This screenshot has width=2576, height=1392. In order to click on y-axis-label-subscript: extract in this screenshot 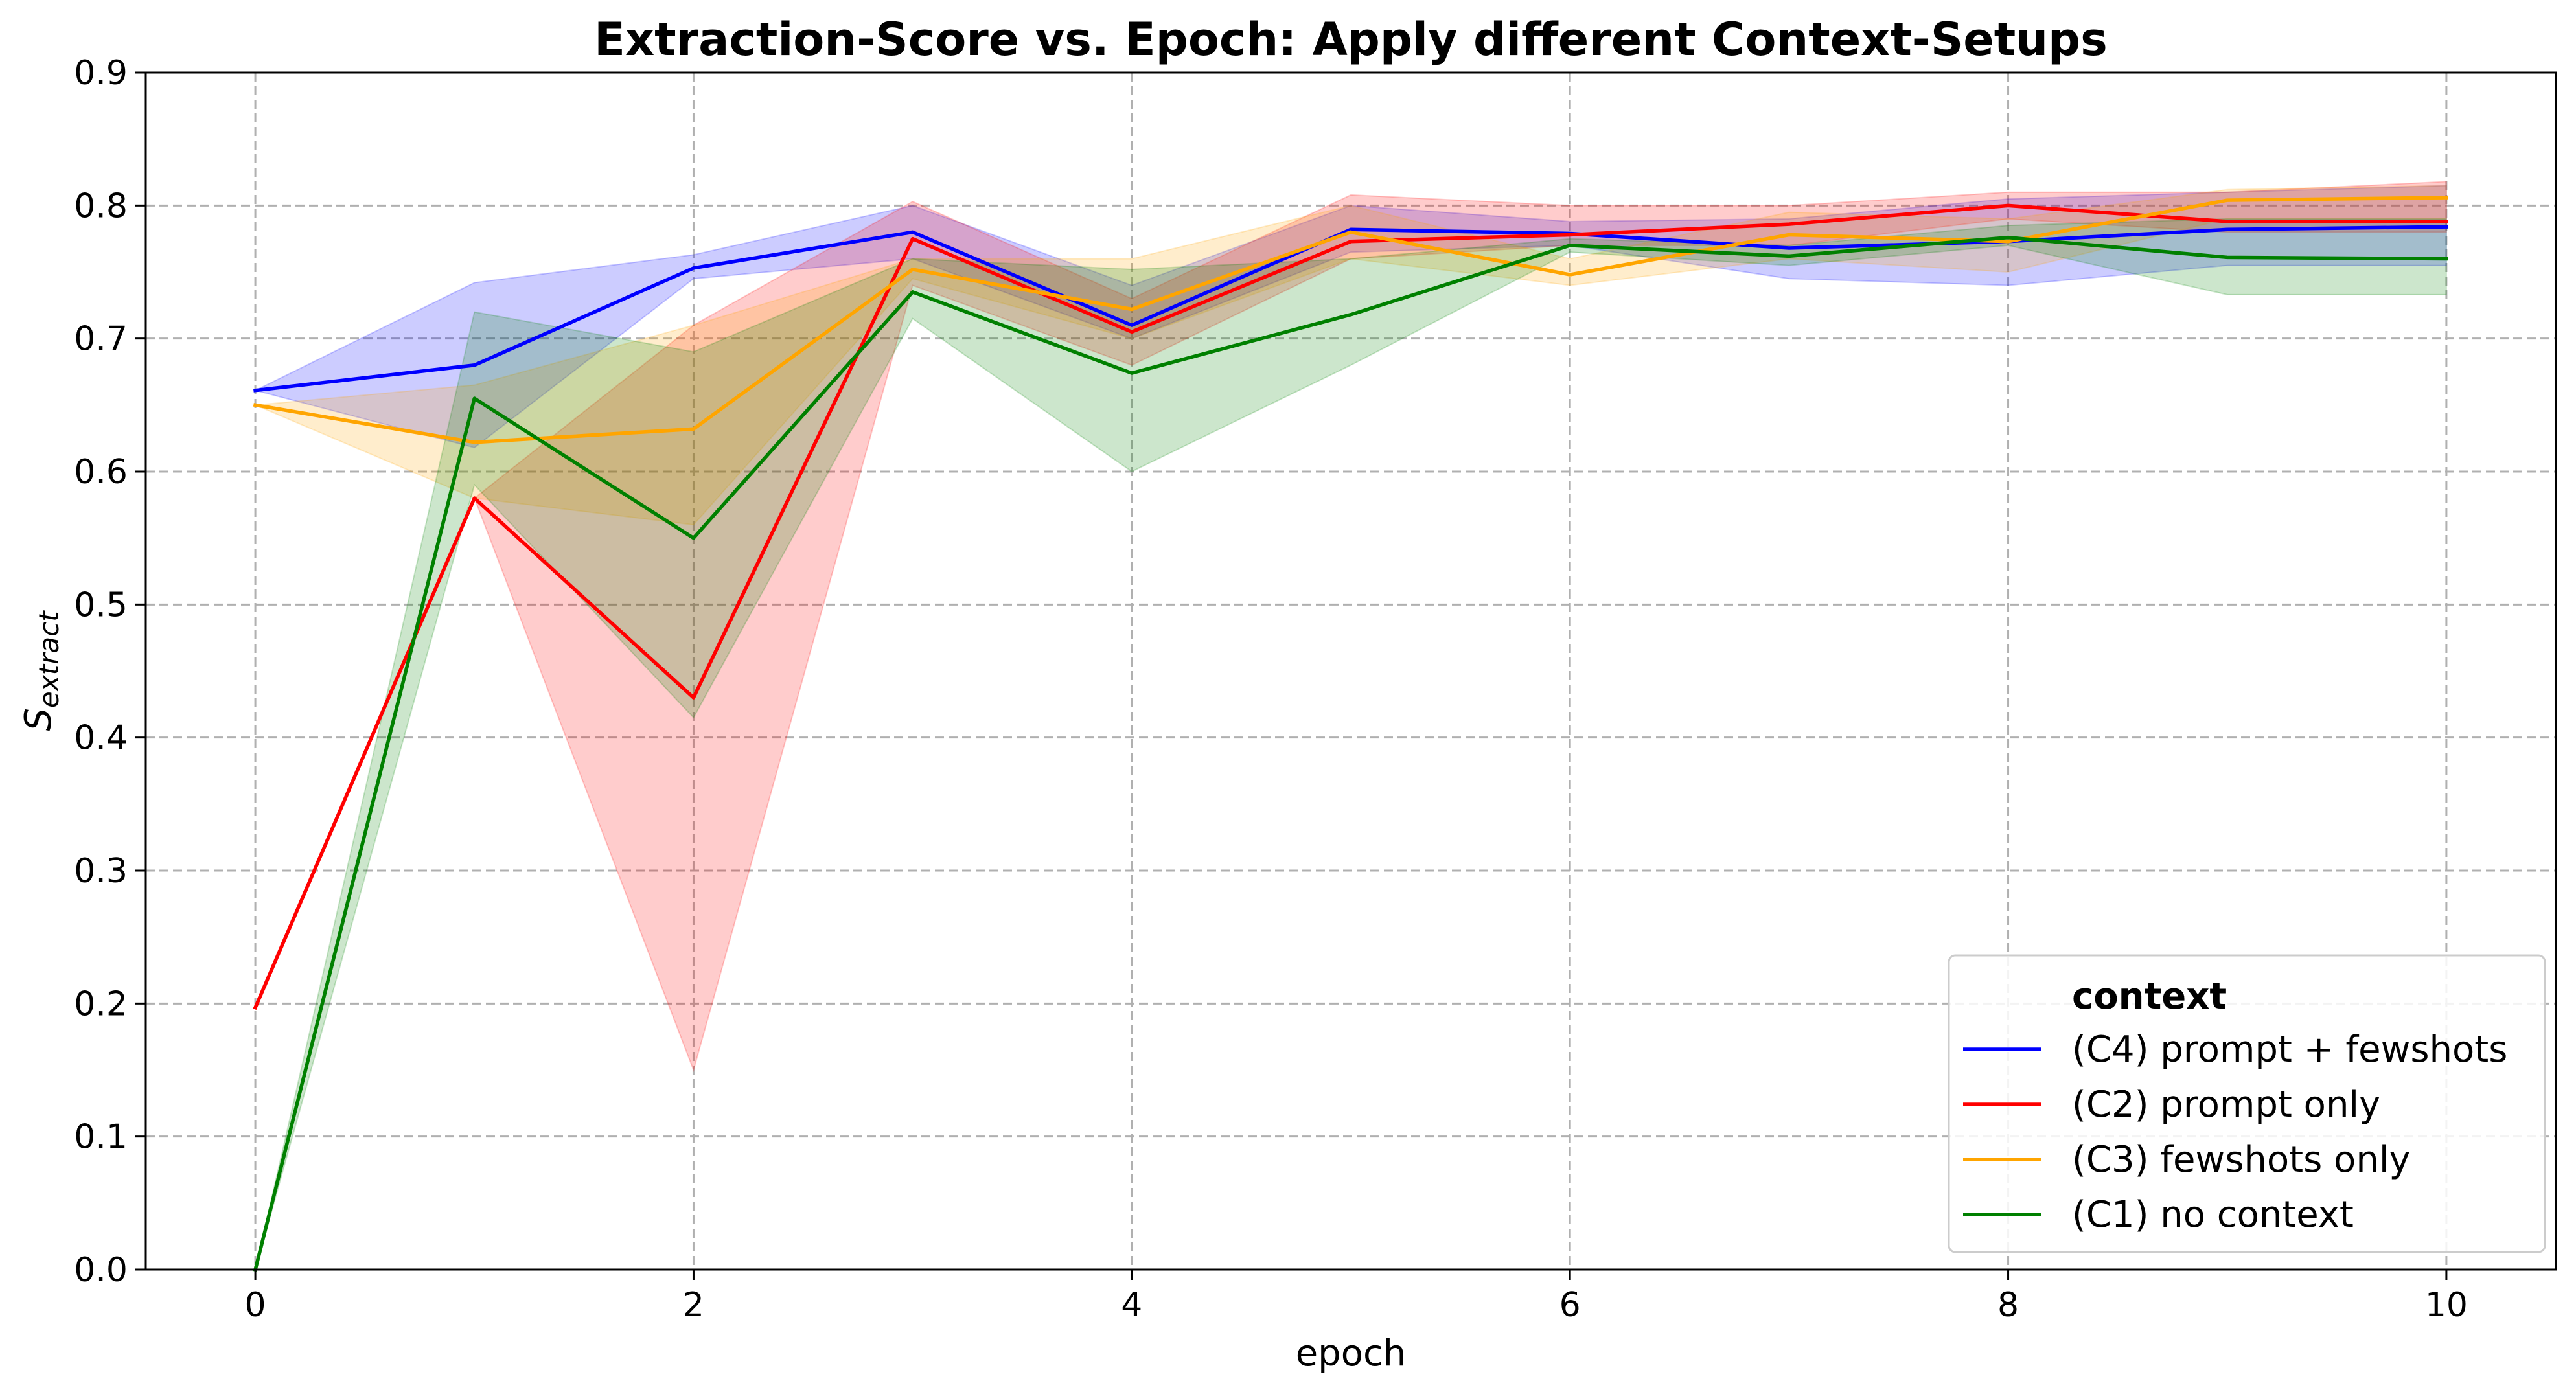, I will do `click(49, 659)`.